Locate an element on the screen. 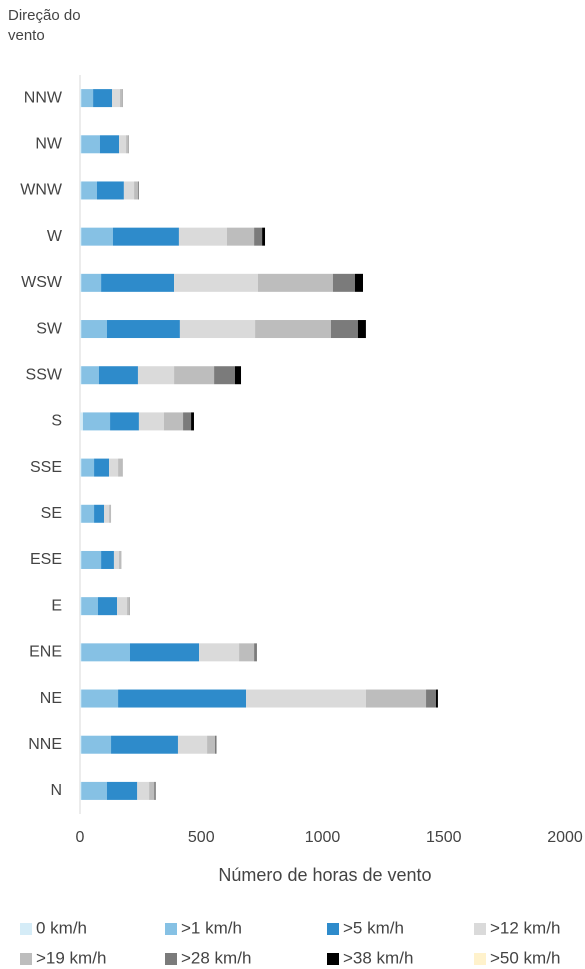 Image resolution: width=585 pixels, height=969 pixels. y-tick-label: NE is located at coordinates (51, 698).